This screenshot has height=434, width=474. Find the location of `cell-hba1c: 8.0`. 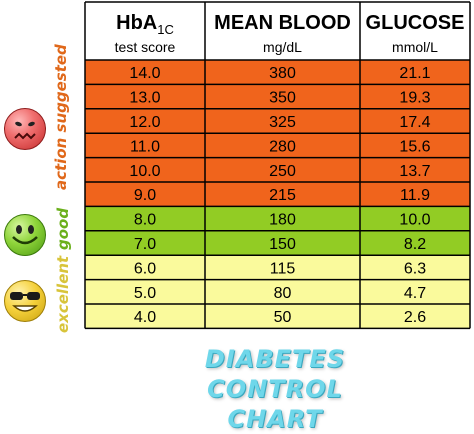

cell-hba1c: 8.0 is located at coordinates (145, 220).